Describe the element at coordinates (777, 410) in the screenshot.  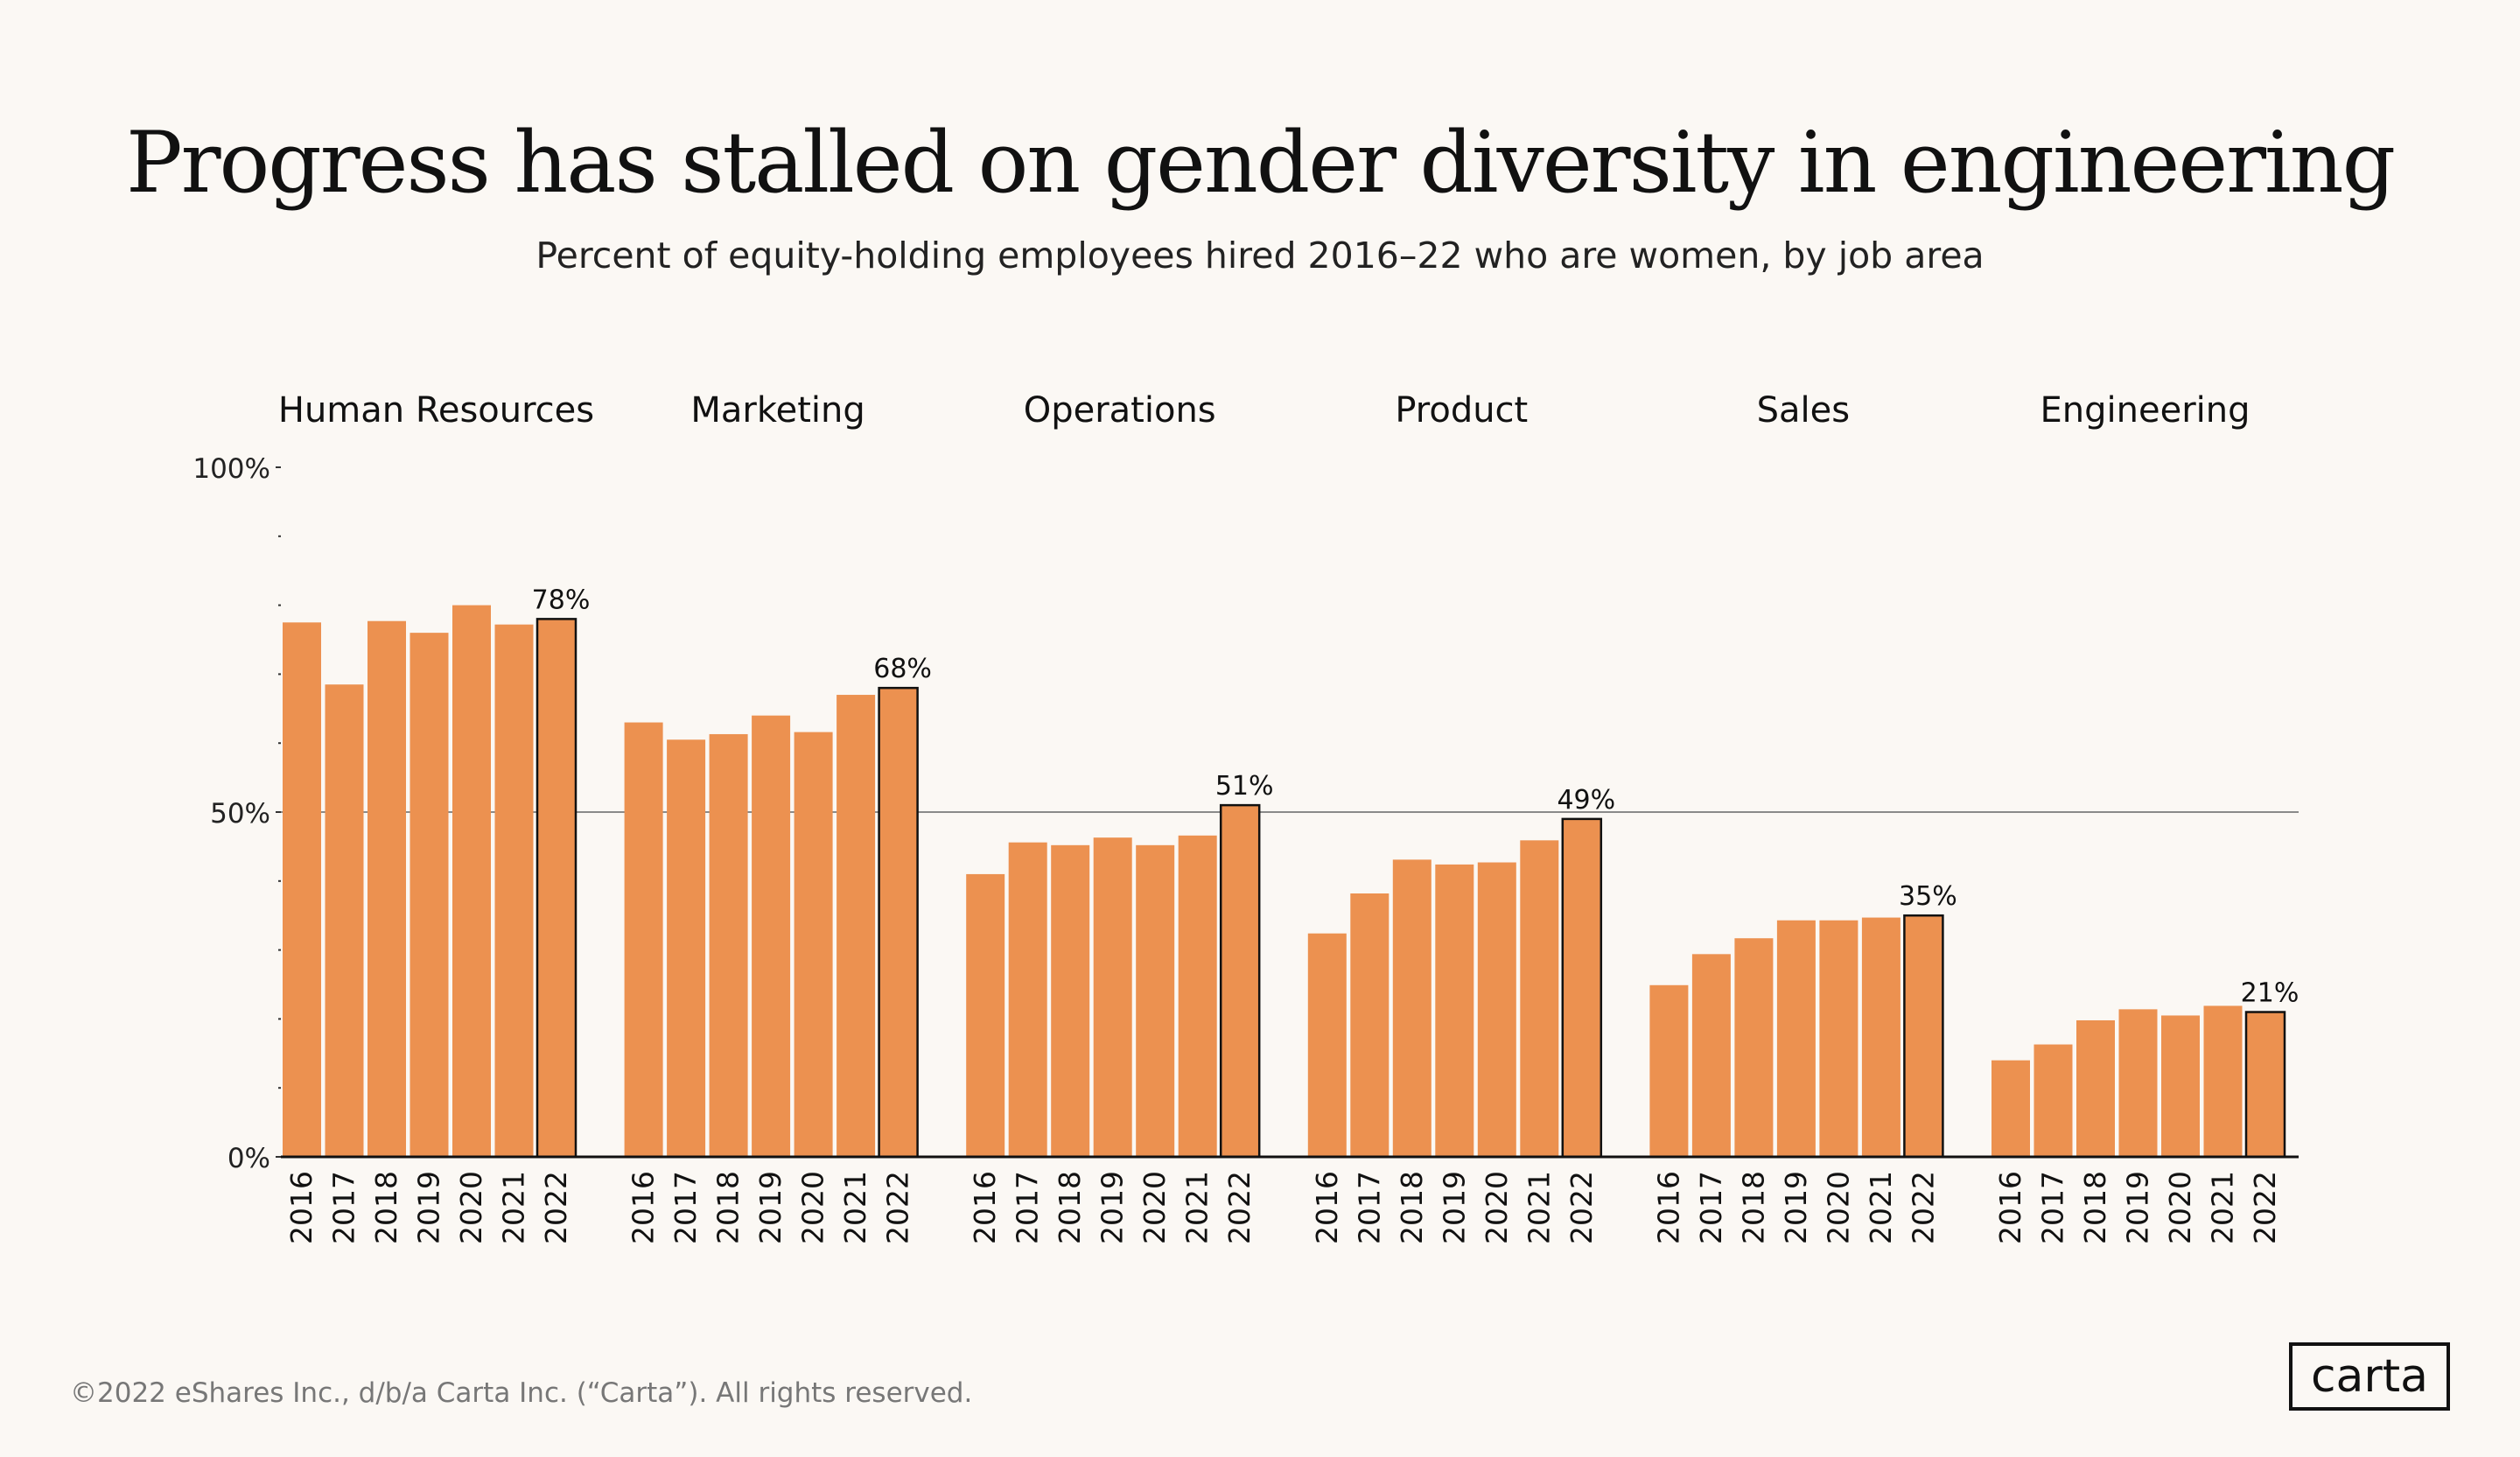
I see `group-label: Marketing` at that location.